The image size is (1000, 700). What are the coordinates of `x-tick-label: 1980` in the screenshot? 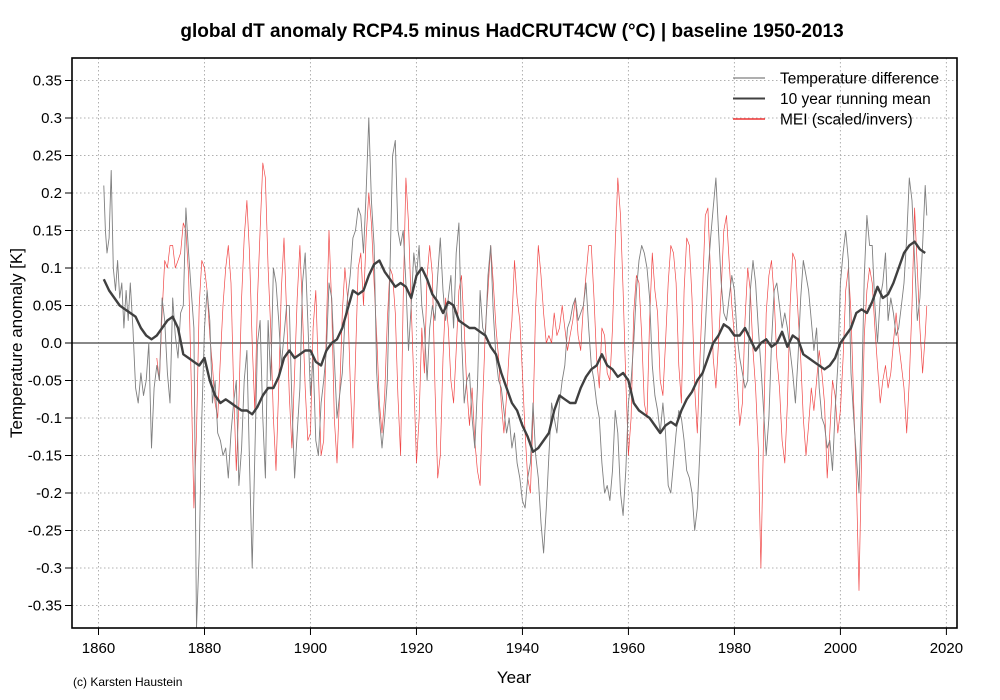 It's located at (734, 648).